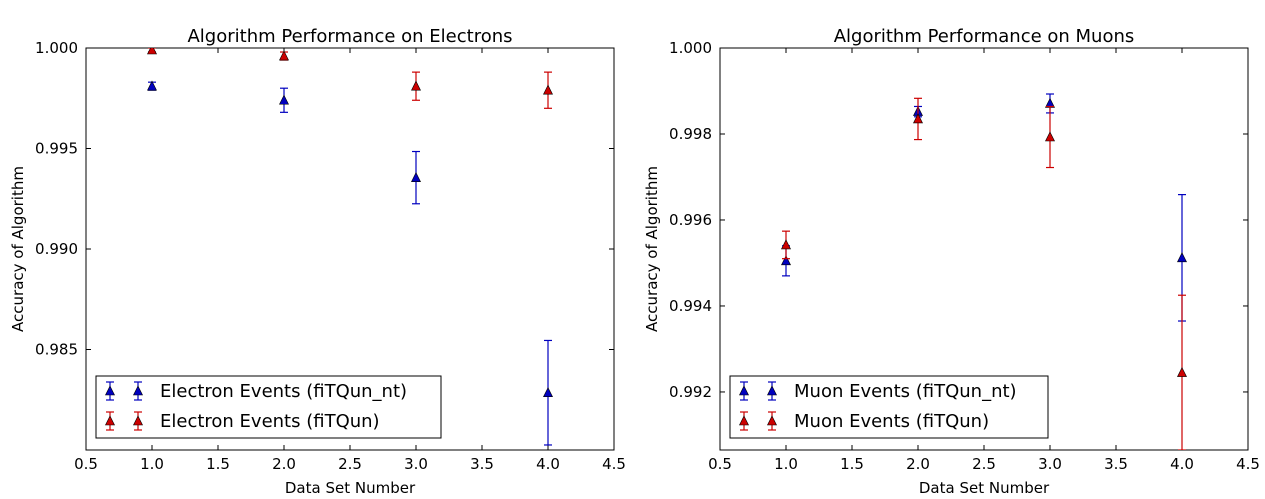  I want to click on electron-x-tick-label: 2.0, so click(284, 464).